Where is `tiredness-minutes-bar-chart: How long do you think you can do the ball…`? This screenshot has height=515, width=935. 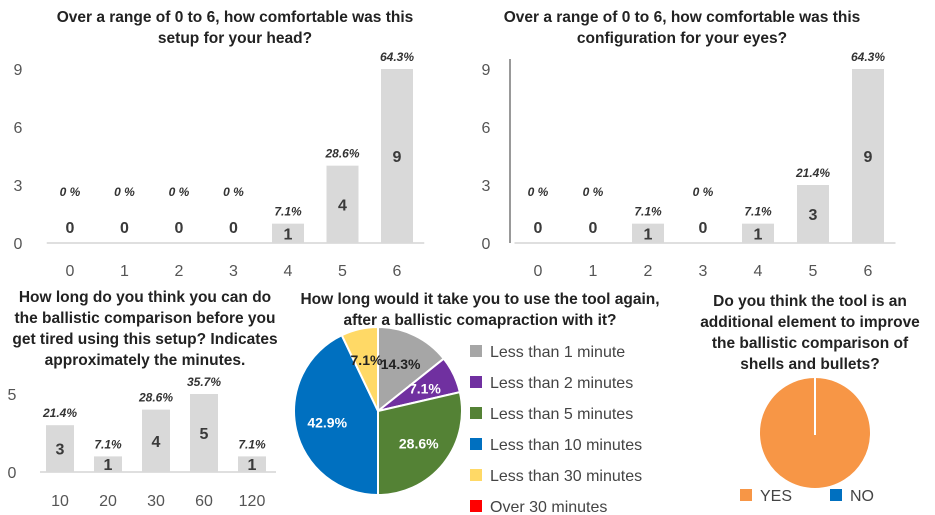 tiredness-minutes-bar-chart: How long do you think you can do the ball… is located at coordinates (143, 399).